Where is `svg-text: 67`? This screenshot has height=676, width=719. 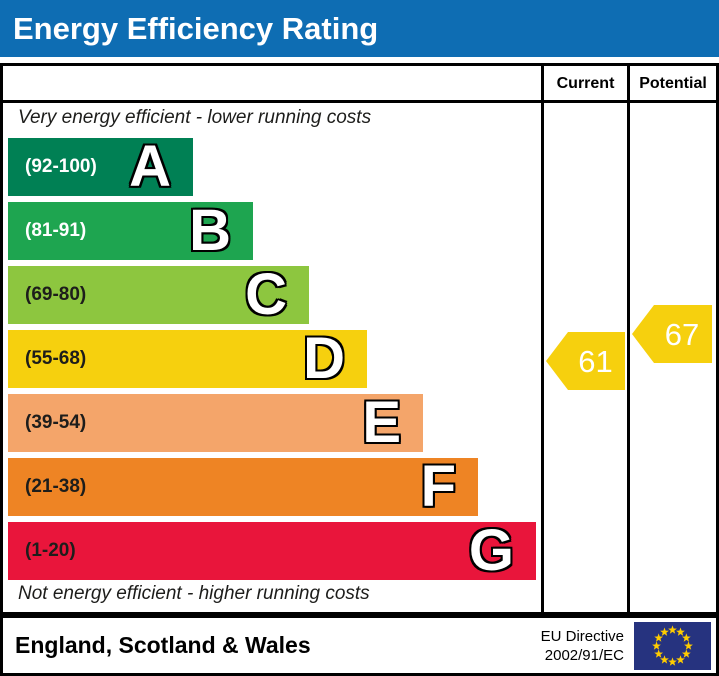 svg-text: 67 is located at coordinates (682, 334).